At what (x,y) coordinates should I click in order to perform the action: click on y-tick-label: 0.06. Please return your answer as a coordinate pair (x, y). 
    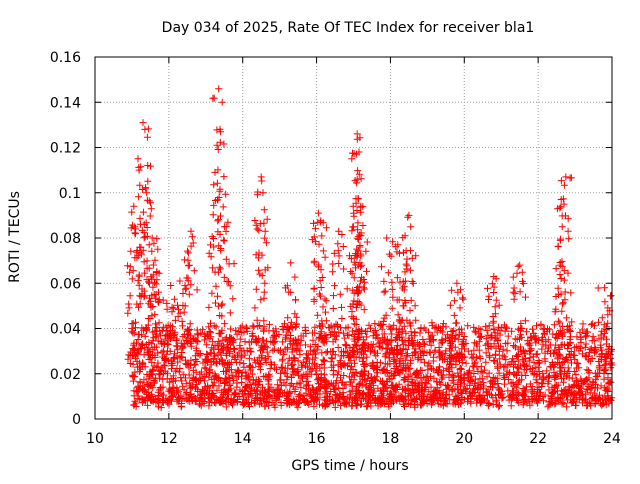
    Looking at the image, I should click on (65, 284).